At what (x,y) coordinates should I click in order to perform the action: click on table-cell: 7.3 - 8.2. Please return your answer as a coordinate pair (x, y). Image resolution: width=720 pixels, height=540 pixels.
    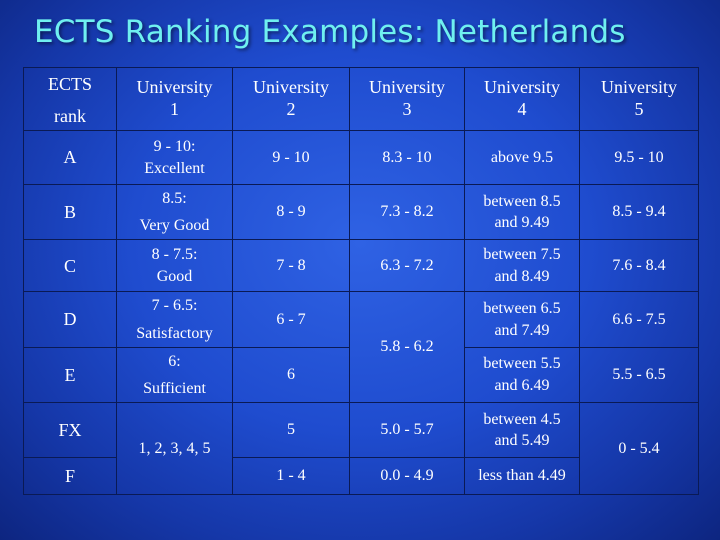
    Looking at the image, I should click on (407, 212).